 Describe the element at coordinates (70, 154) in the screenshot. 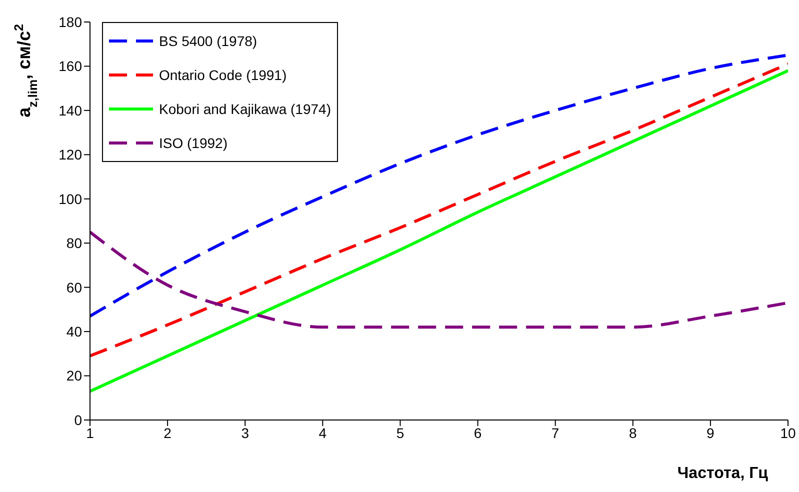

I see `y-tick-label: 120` at that location.